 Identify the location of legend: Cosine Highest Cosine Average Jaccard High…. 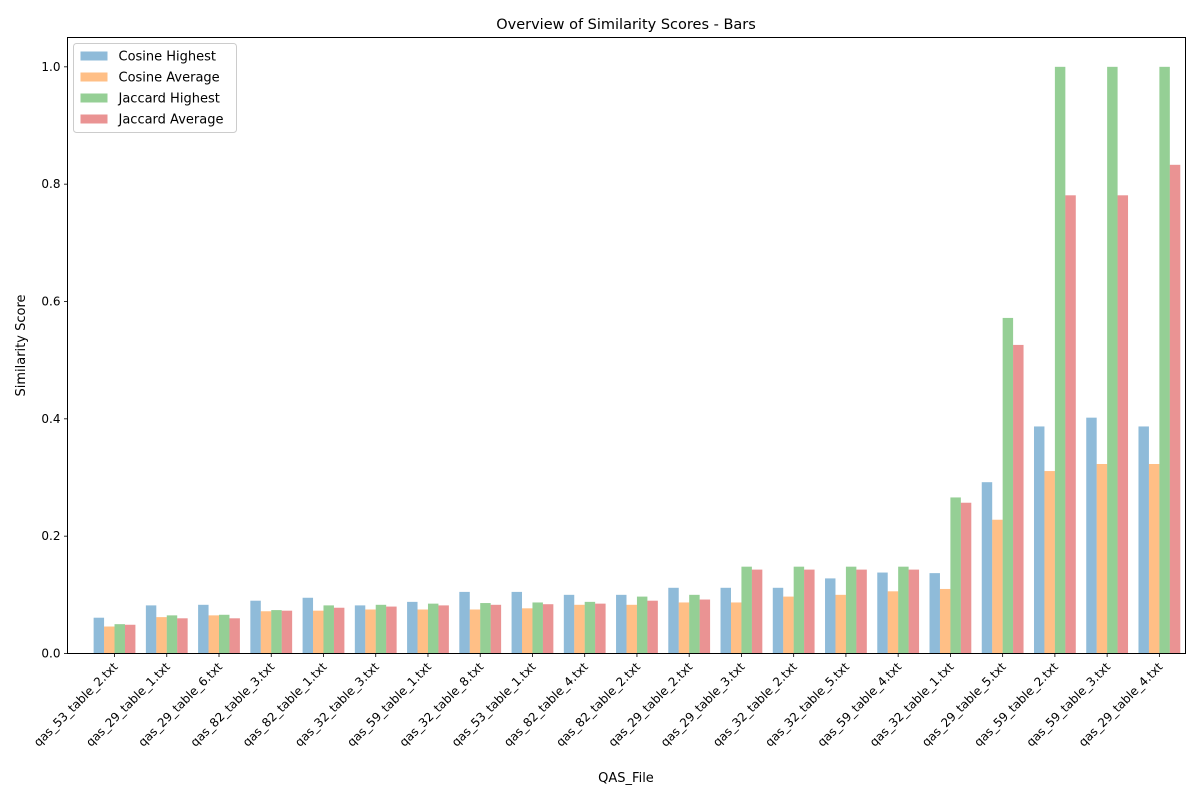
(155, 88).